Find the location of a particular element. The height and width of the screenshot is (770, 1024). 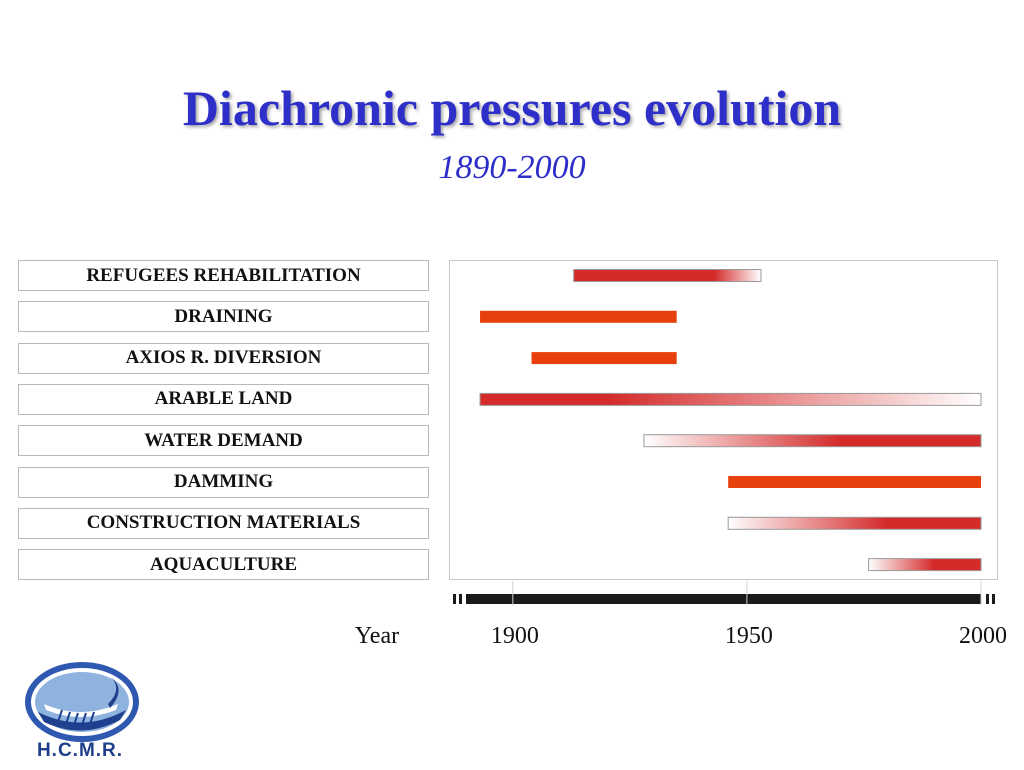

row-label-axios-r-diversion: AXIOS R. DIVERSION is located at coordinates (223, 358).